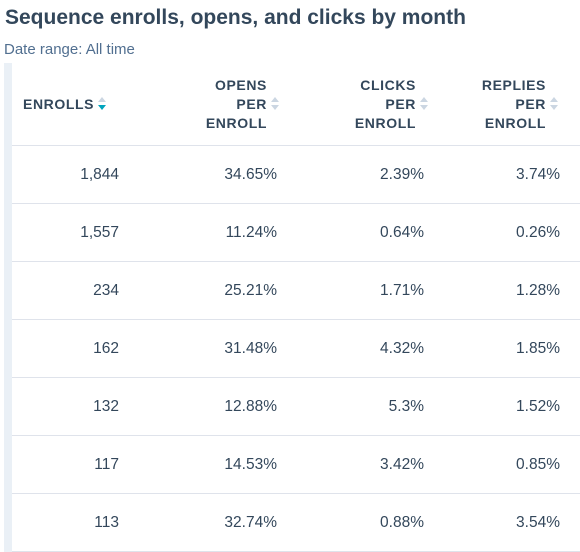 The image size is (580, 552). What do you see at coordinates (230, 406) in the screenshot?
I see `cell-opens-per-enroll: 12.88%` at bounding box center [230, 406].